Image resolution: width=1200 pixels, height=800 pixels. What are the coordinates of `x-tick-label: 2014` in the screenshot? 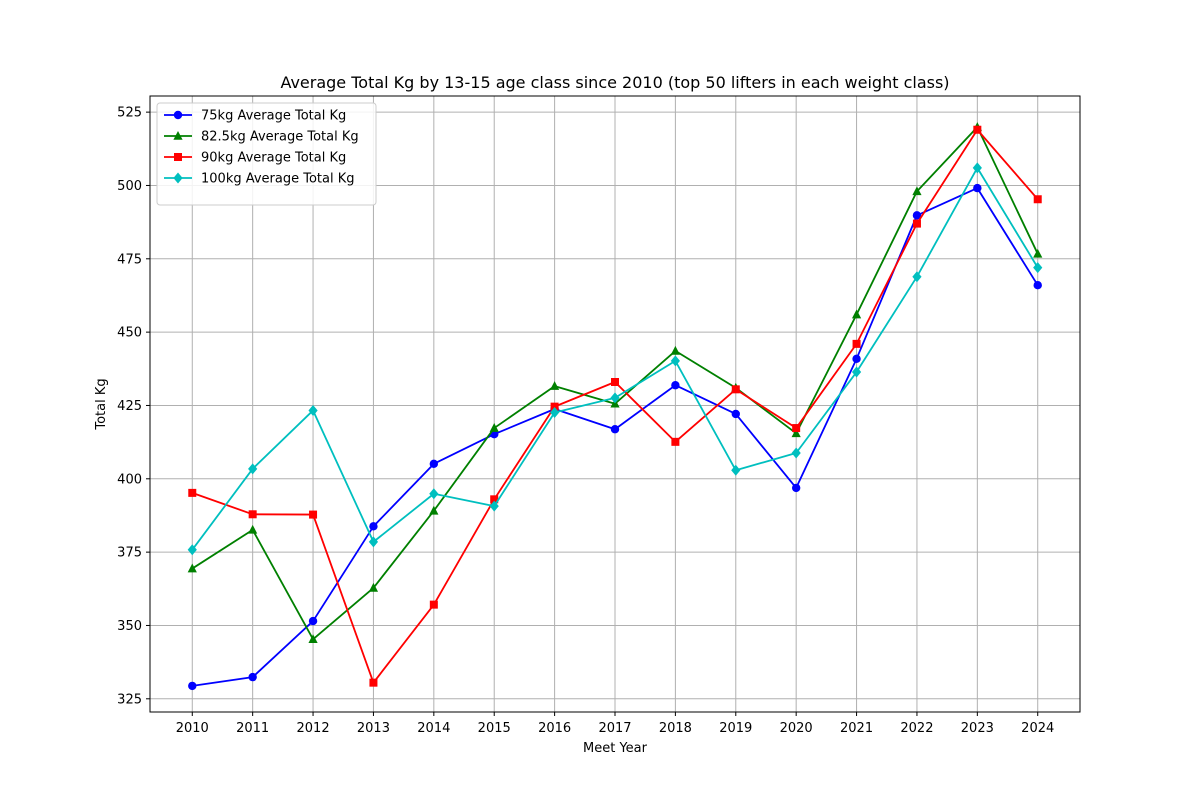 It's located at (433, 728).